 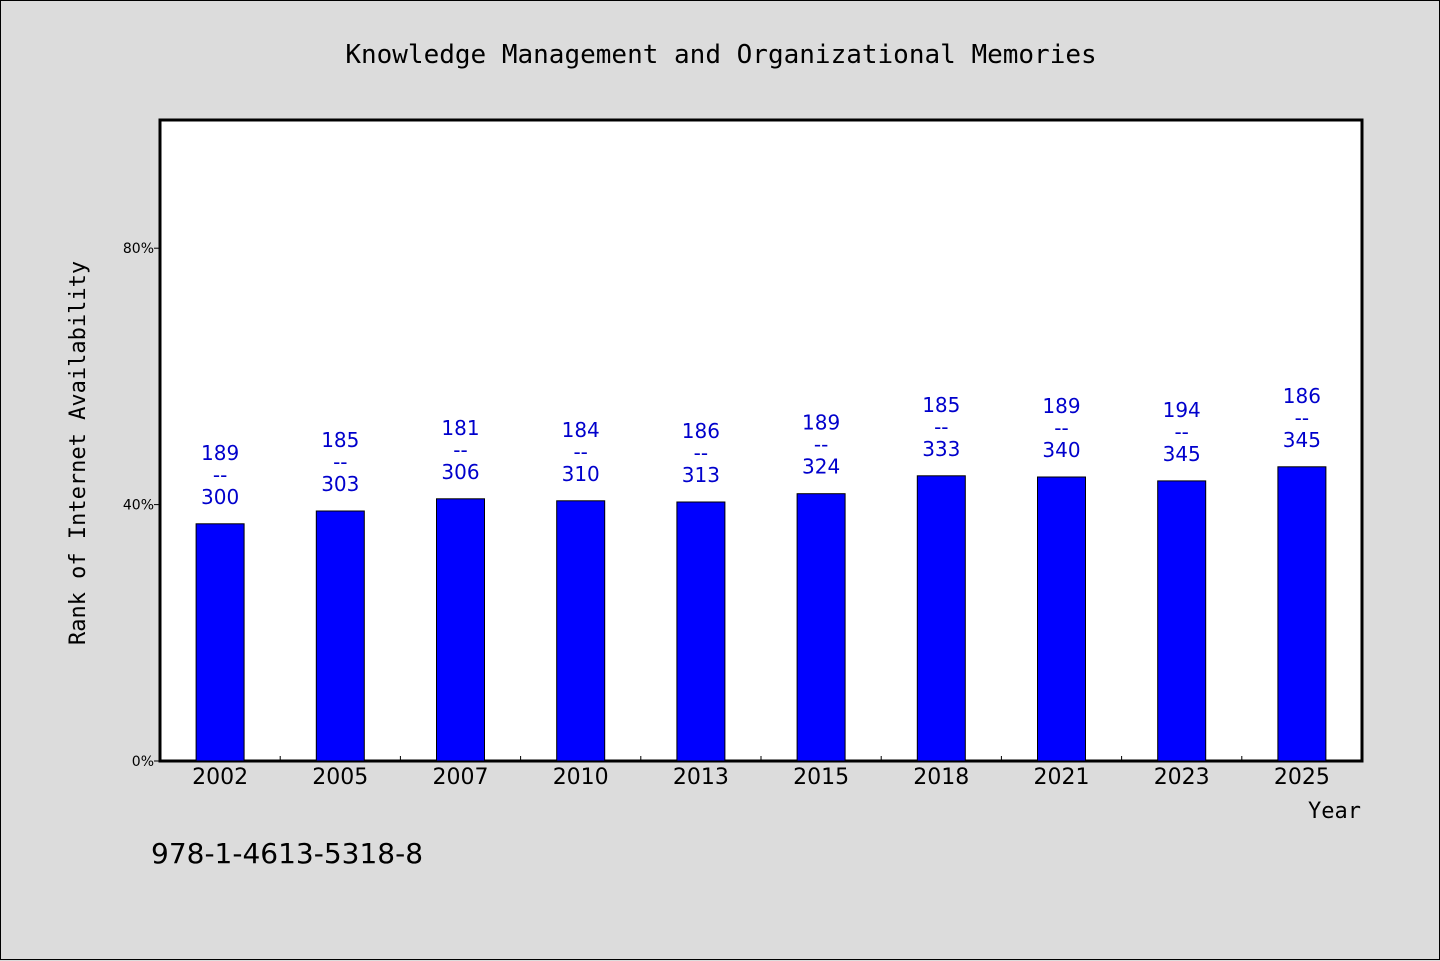 What do you see at coordinates (1182, 454) in the screenshot?
I see `bar-label-2023-line-3: 345` at bounding box center [1182, 454].